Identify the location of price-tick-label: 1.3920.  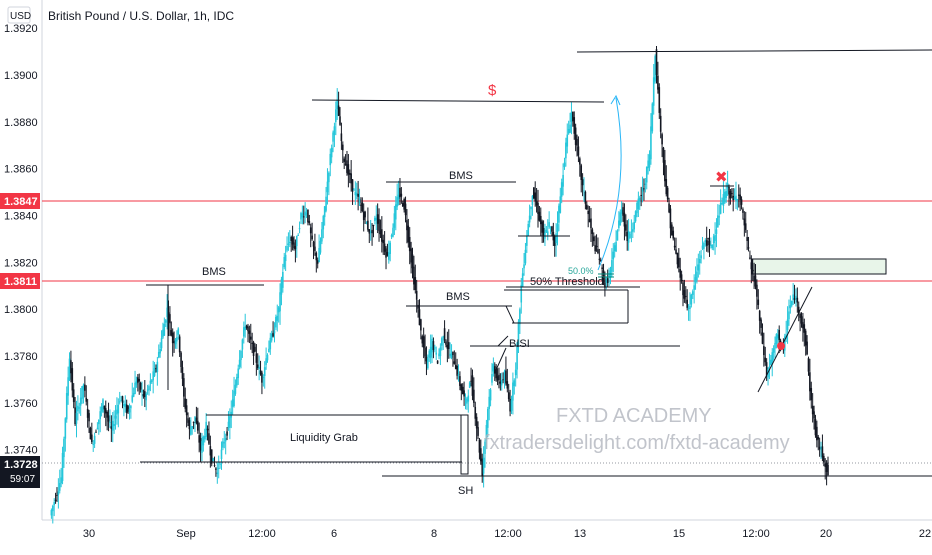
(21, 29).